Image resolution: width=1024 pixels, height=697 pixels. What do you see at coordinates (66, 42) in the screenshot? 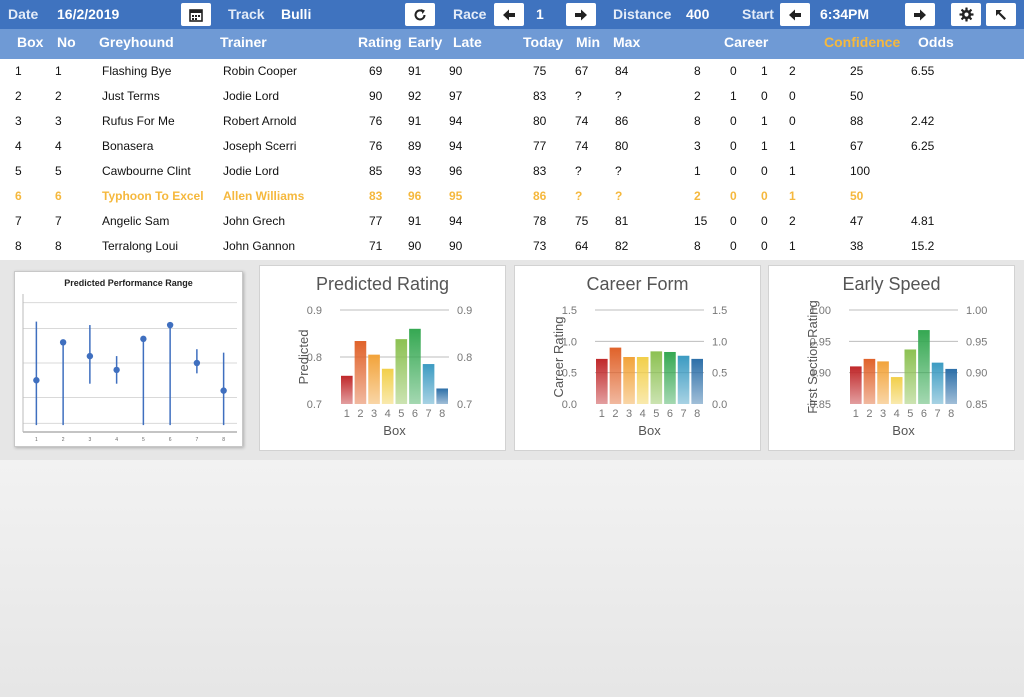
I see `col-no: No` at bounding box center [66, 42].